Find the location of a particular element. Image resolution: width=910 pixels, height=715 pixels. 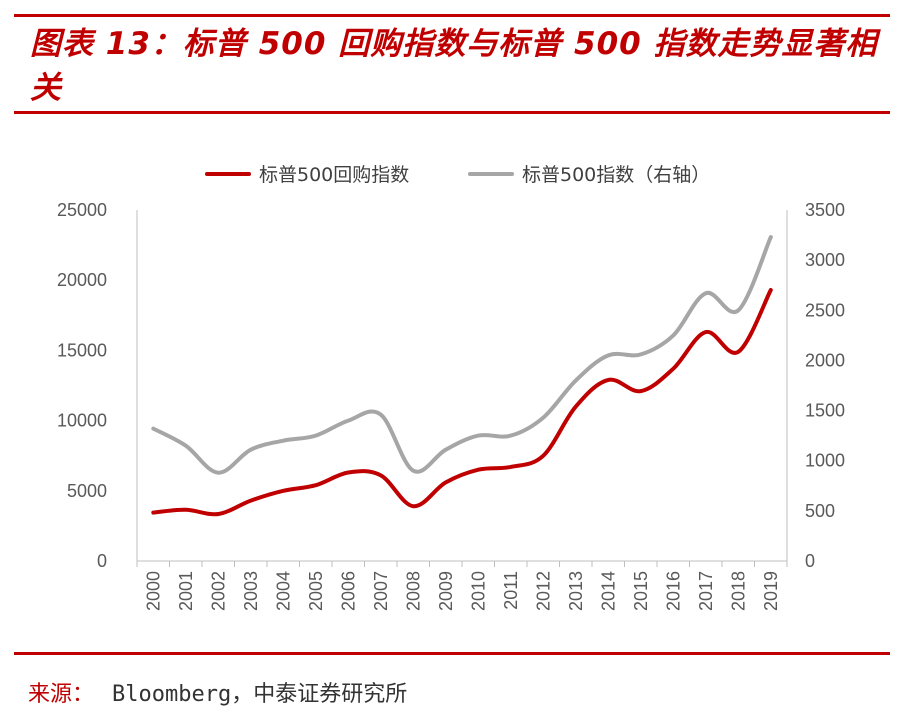

y-left-tick-label: 0 is located at coordinates (102, 561).